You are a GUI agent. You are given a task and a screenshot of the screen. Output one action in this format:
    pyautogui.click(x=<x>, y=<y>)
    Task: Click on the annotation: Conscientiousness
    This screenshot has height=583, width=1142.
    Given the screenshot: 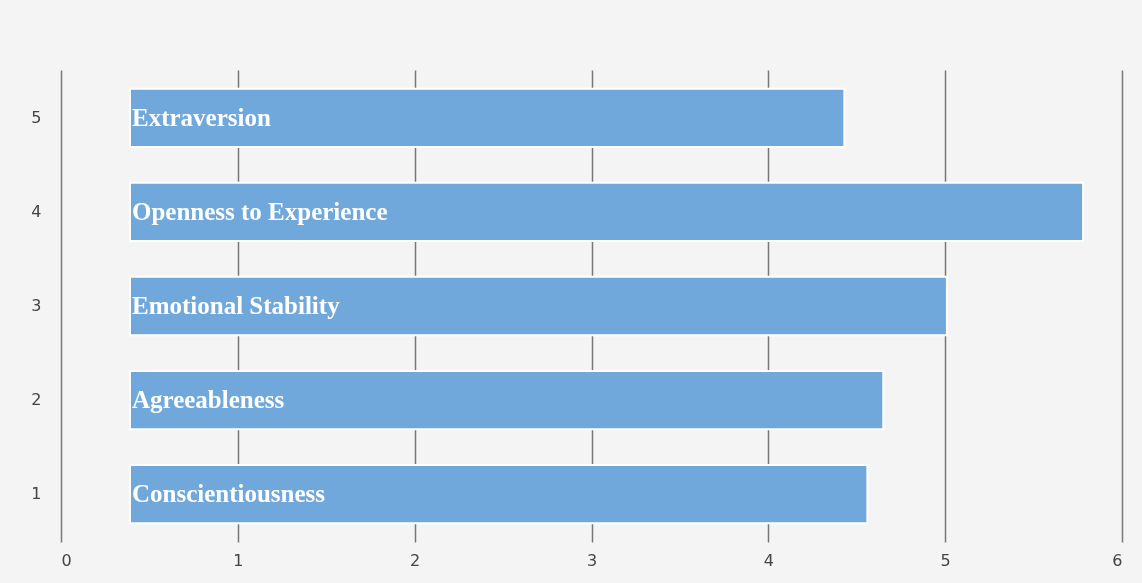 What is the action you would take?
    pyautogui.click(x=228, y=494)
    